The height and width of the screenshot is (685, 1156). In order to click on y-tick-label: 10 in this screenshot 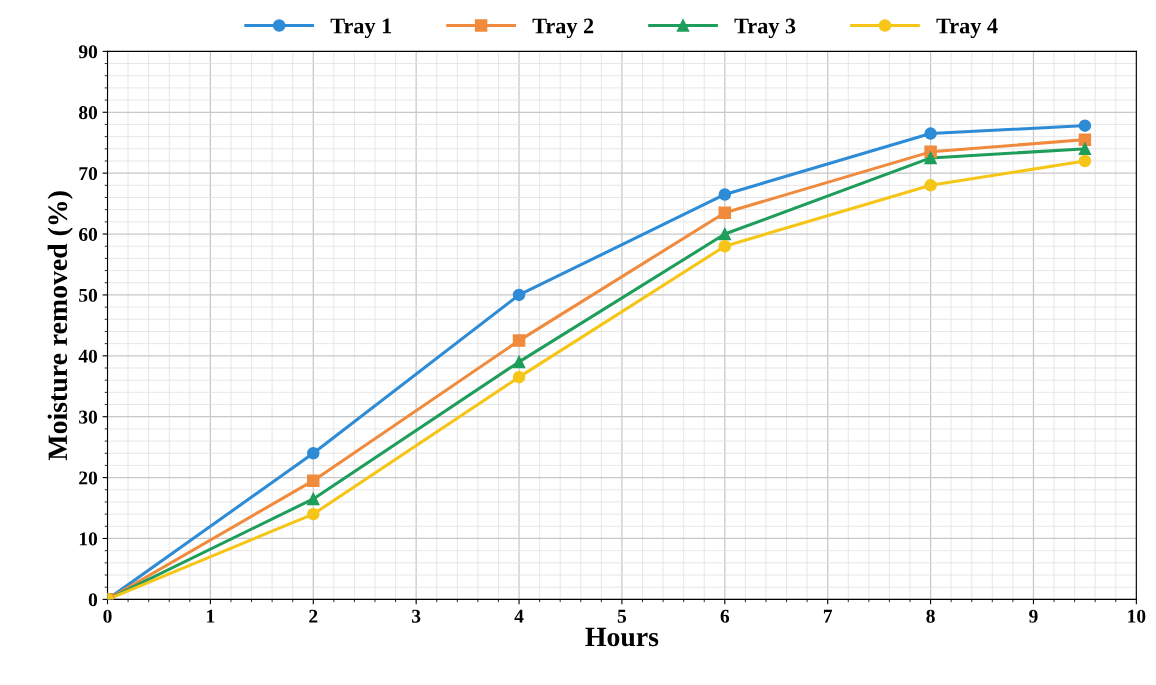, I will do `click(88, 539)`.